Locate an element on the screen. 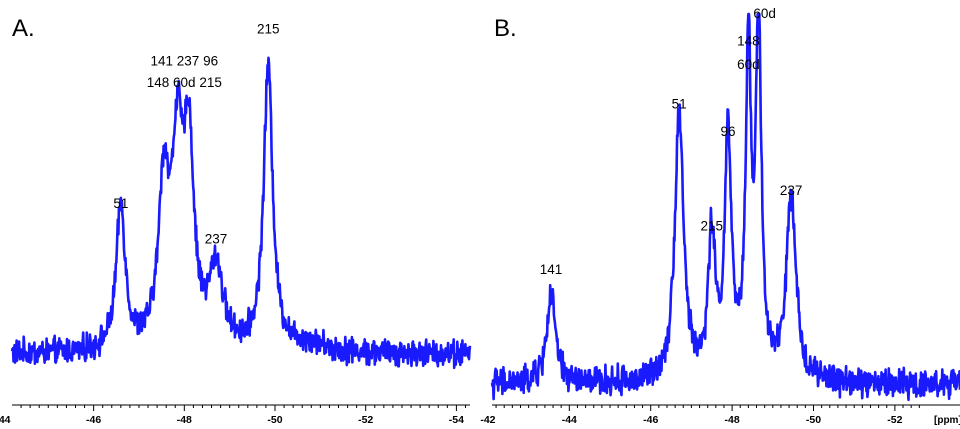 This screenshot has height=429, width=960. peak-label: 141 is located at coordinates (551, 269).